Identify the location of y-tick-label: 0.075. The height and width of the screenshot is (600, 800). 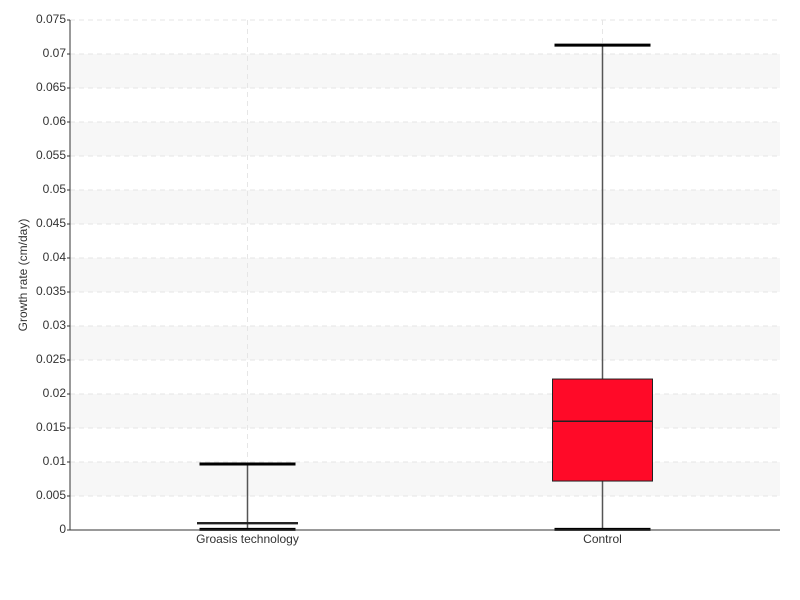
(51, 19).